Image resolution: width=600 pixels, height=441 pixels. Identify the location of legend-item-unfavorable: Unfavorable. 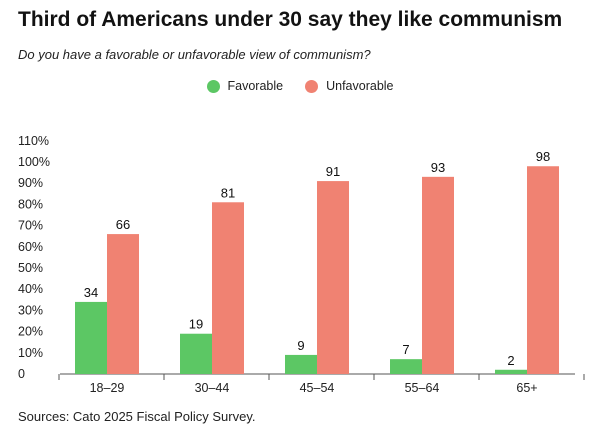
(349, 86).